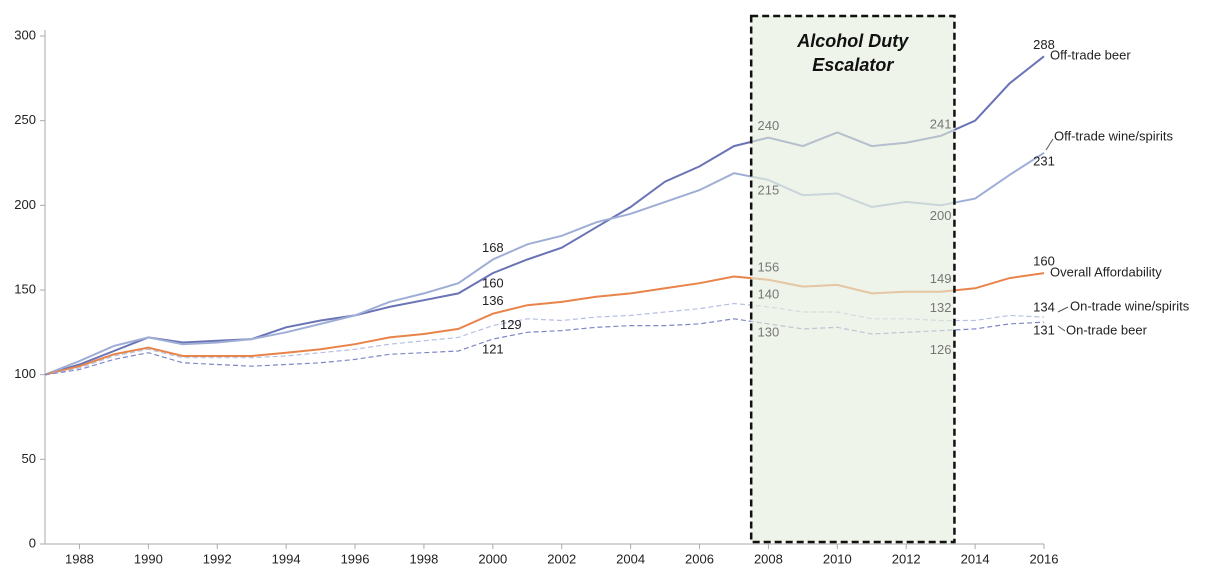  Describe the element at coordinates (29, 458) in the screenshot. I see `y-tick-label: 50` at that location.